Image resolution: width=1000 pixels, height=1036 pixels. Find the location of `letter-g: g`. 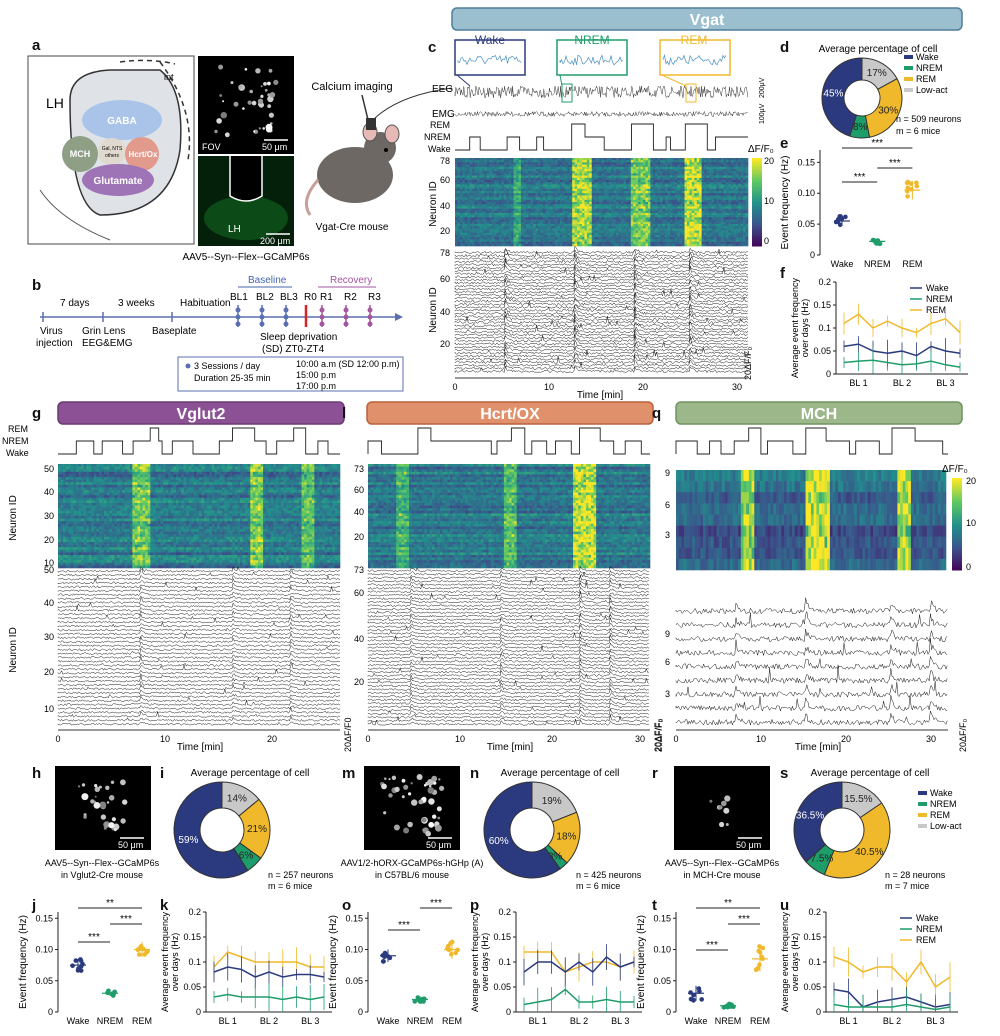

letter-g: g is located at coordinates (36, 413).